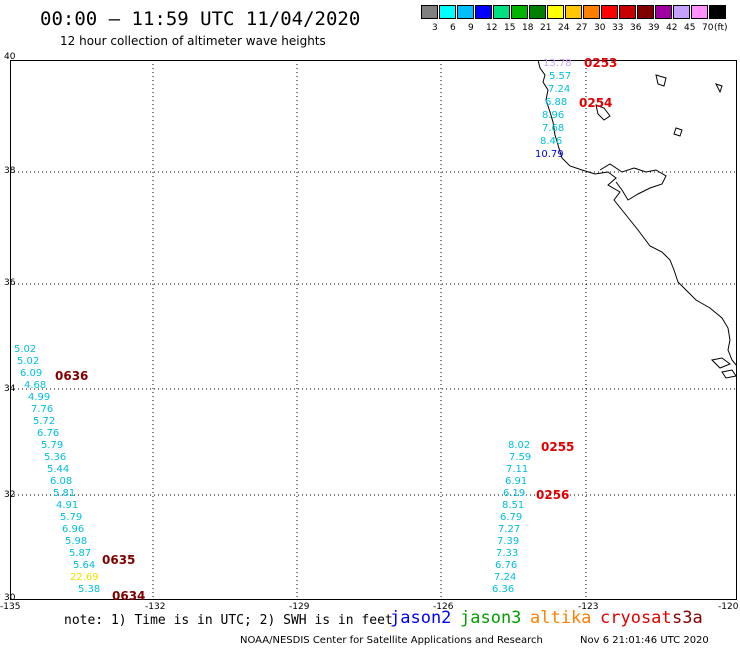 The height and width of the screenshot is (650, 740). I want to click on color-scale-label: (ft), so click(721, 28).